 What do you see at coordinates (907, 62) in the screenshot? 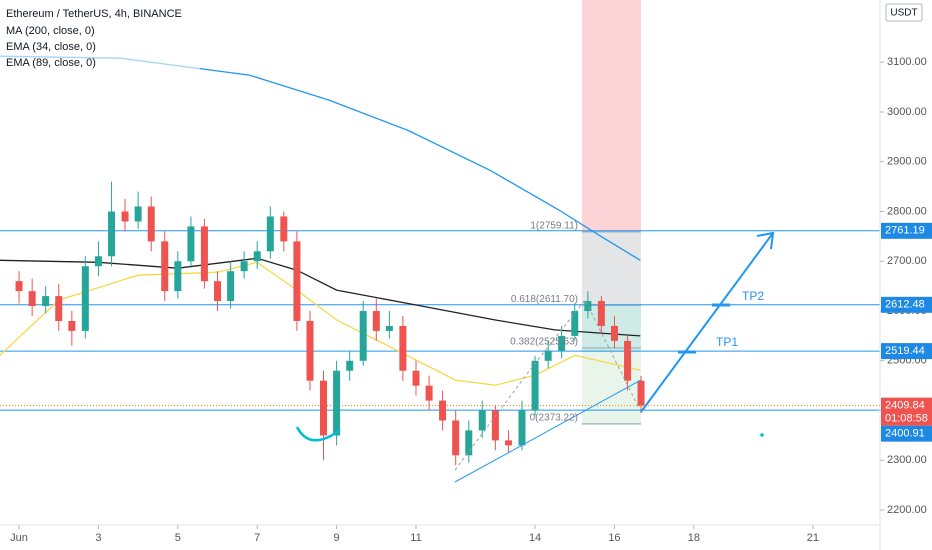
I see `y-tick-label: 3100.00` at bounding box center [907, 62].